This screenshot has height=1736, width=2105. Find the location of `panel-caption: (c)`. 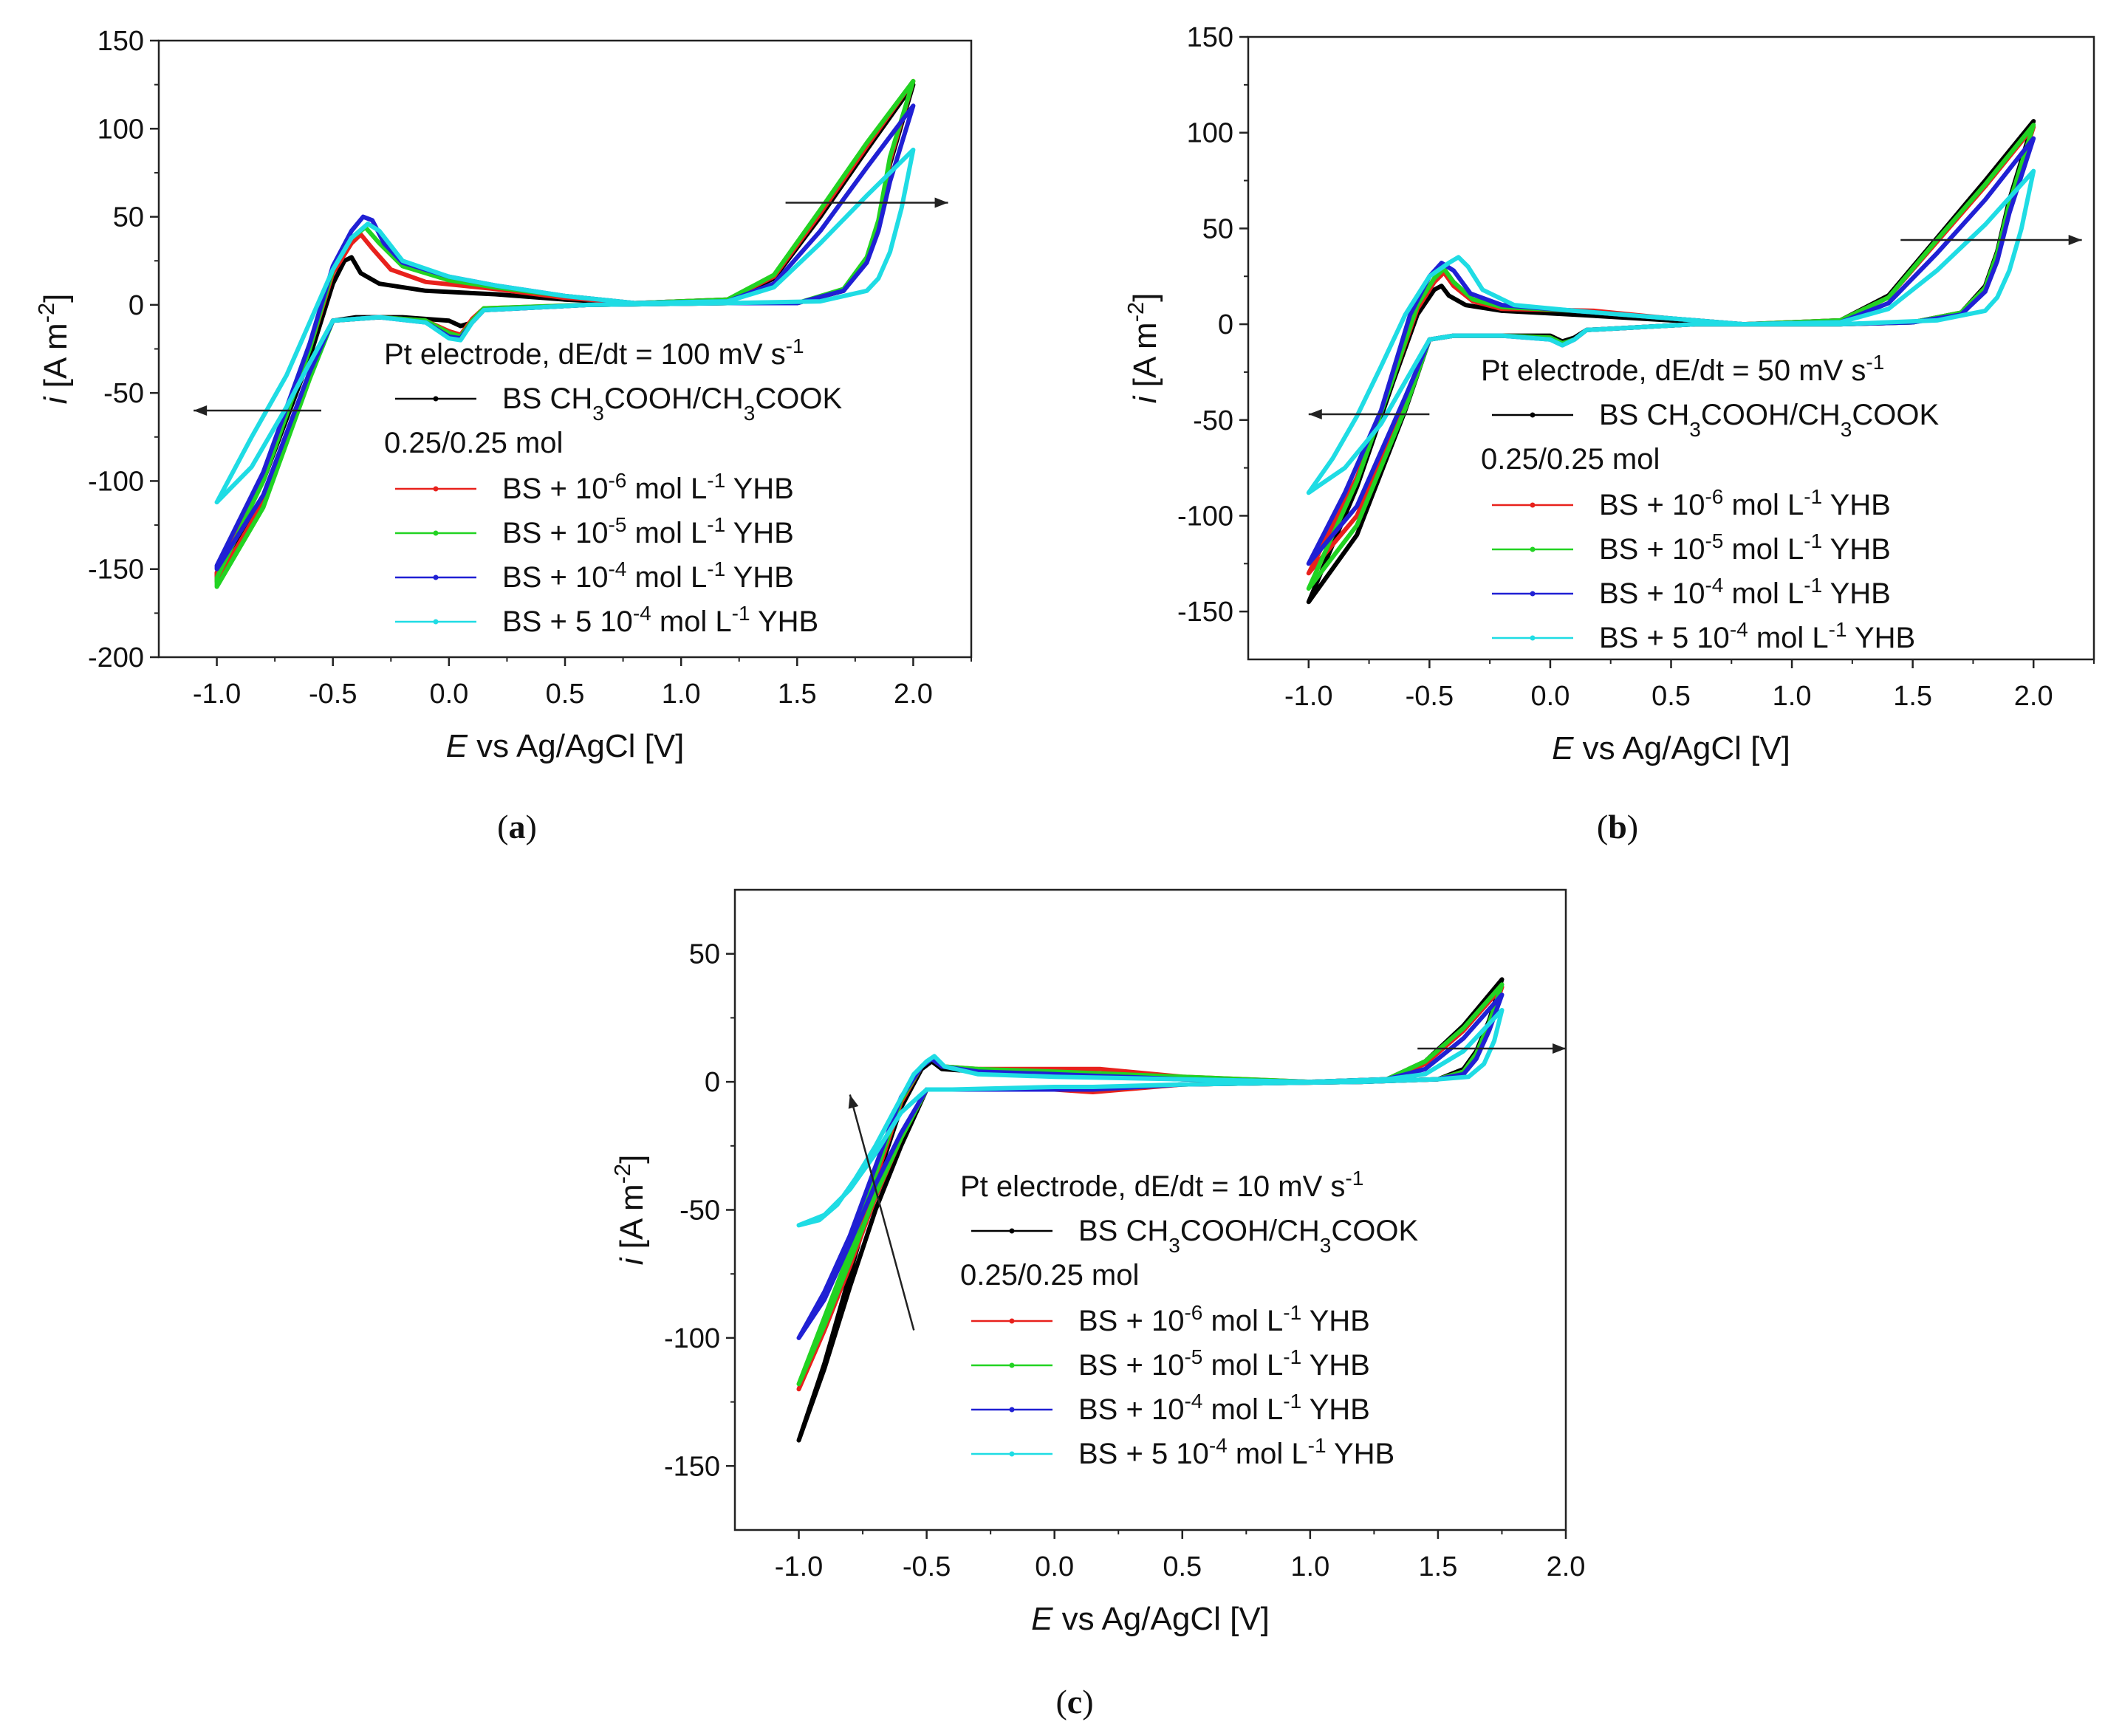

panel-caption: (c) is located at coordinates (1074, 1701).